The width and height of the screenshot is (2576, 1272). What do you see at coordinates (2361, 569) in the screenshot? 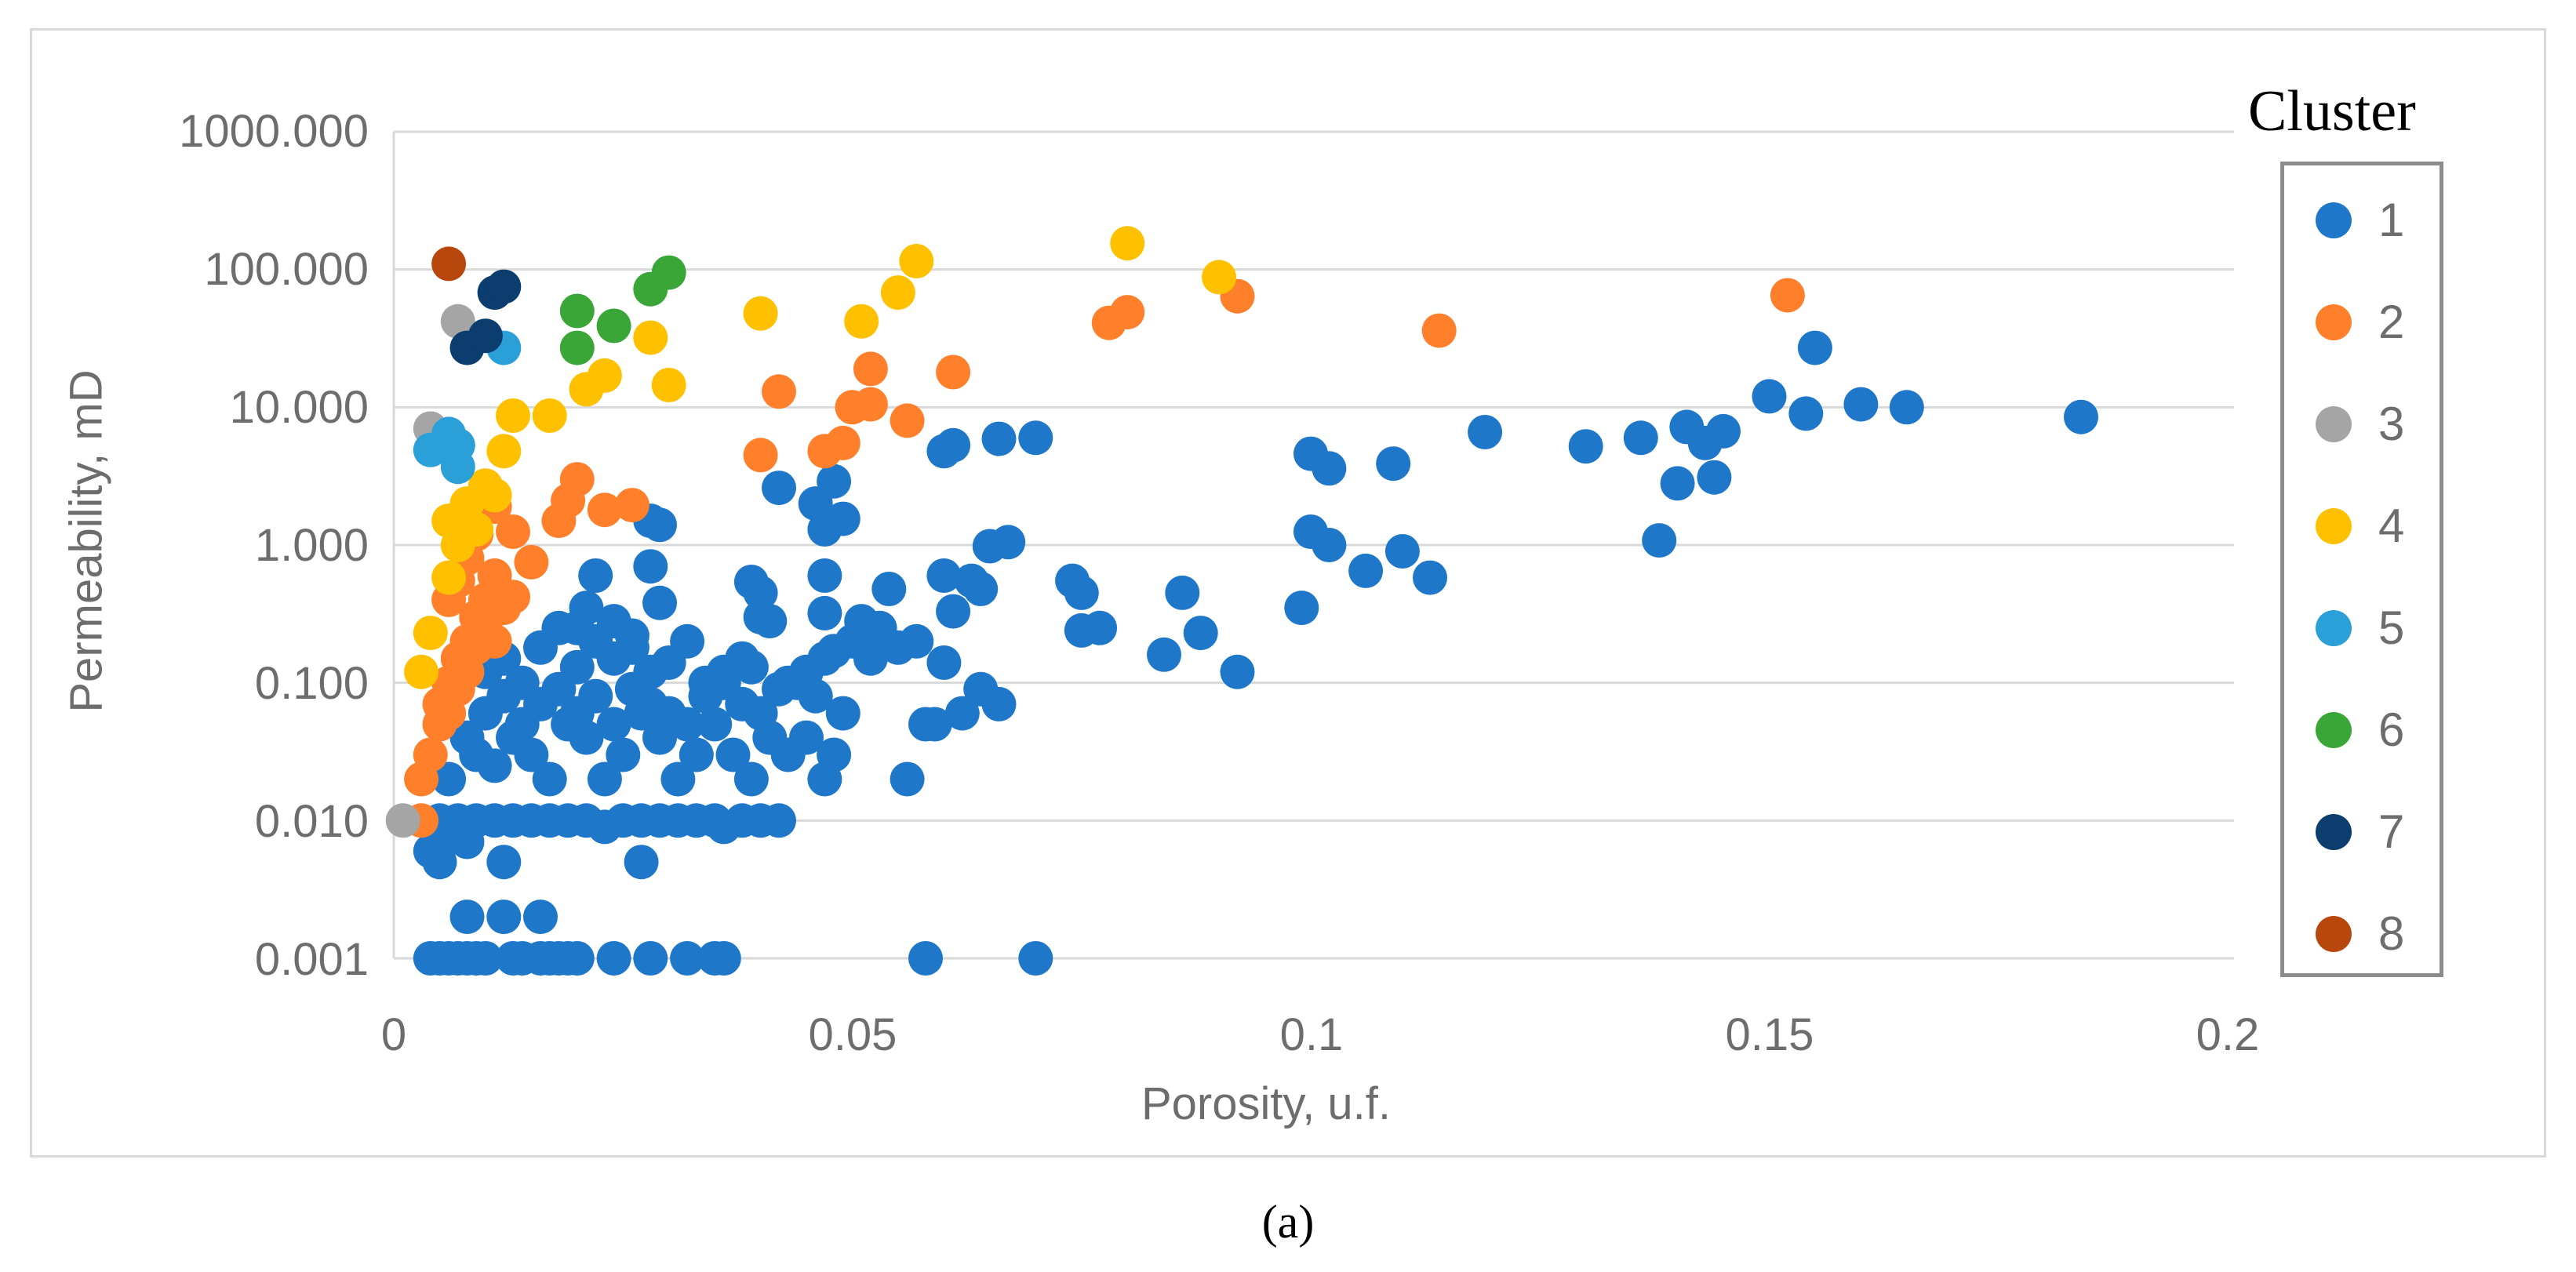
I see `legend: 1 2 3 4 5 6 7 8` at bounding box center [2361, 569].